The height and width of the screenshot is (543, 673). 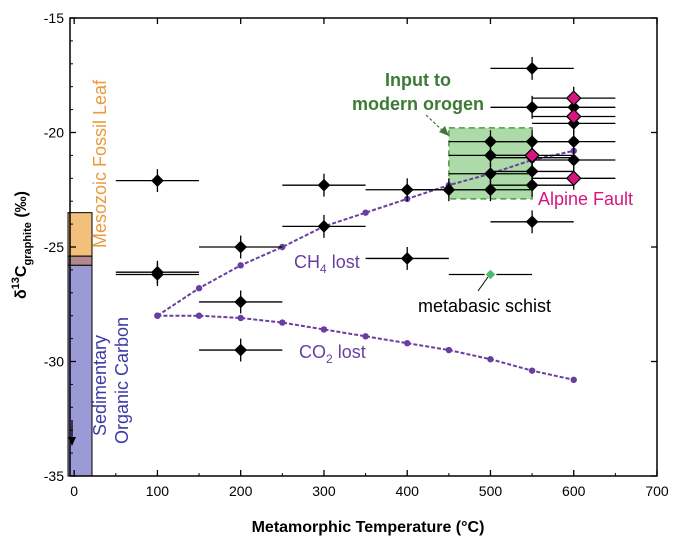 What do you see at coordinates (484, 306) in the screenshot?
I see `metabasic-schist-label: metabasic schist` at bounding box center [484, 306].